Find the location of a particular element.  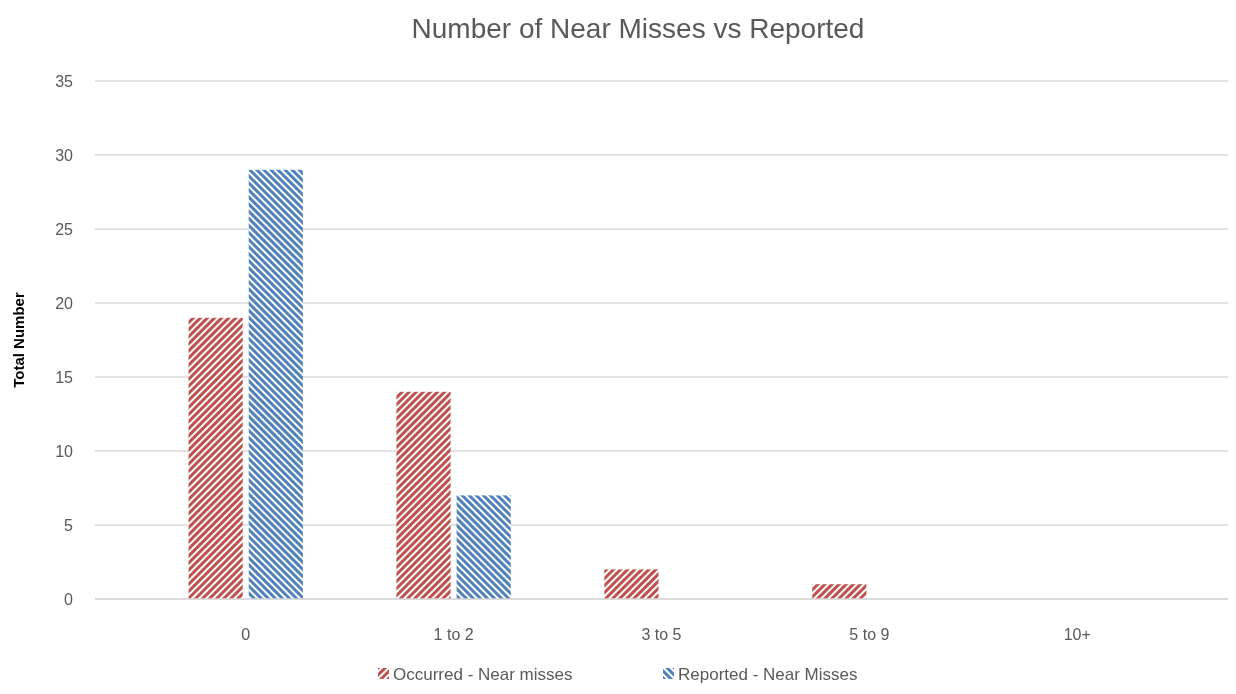

y-tick-label: 35 is located at coordinates (64, 81).